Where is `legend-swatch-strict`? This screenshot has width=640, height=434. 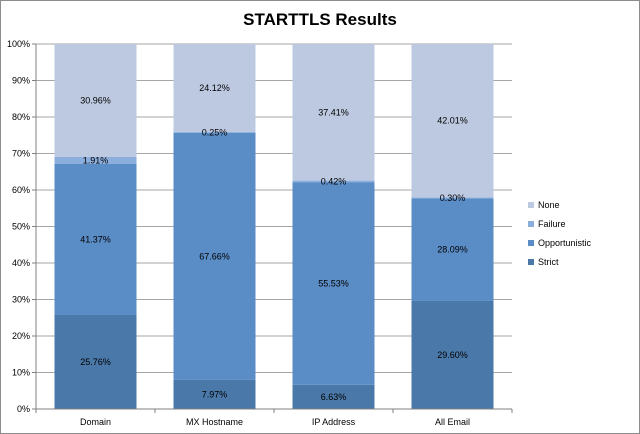
legend-swatch-strict is located at coordinates (531, 262).